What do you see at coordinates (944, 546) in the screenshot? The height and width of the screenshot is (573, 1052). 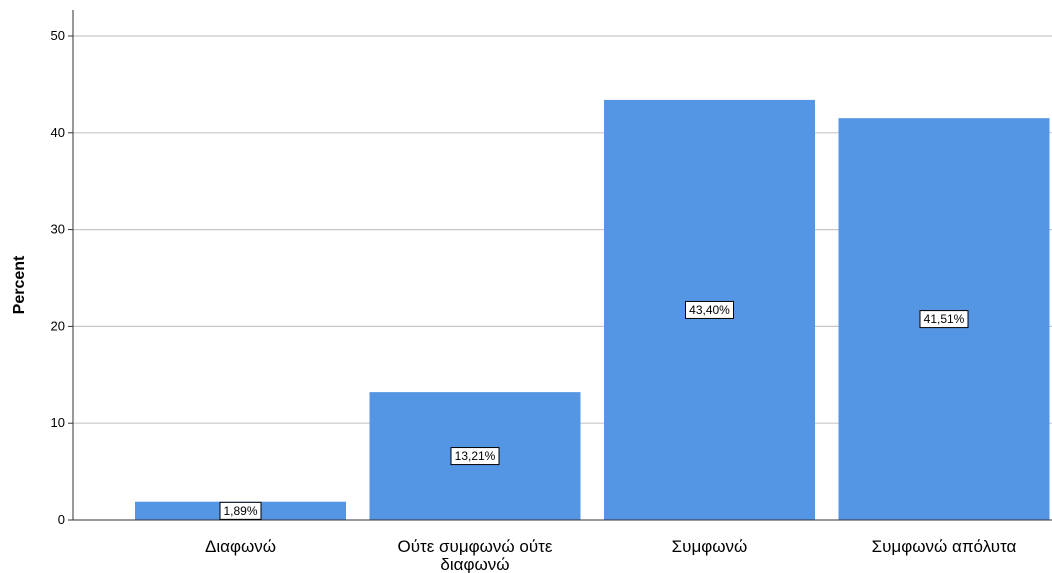 I see `x-tick-label: Συμφωνώ απόλυτα` at bounding box center [944, 546].